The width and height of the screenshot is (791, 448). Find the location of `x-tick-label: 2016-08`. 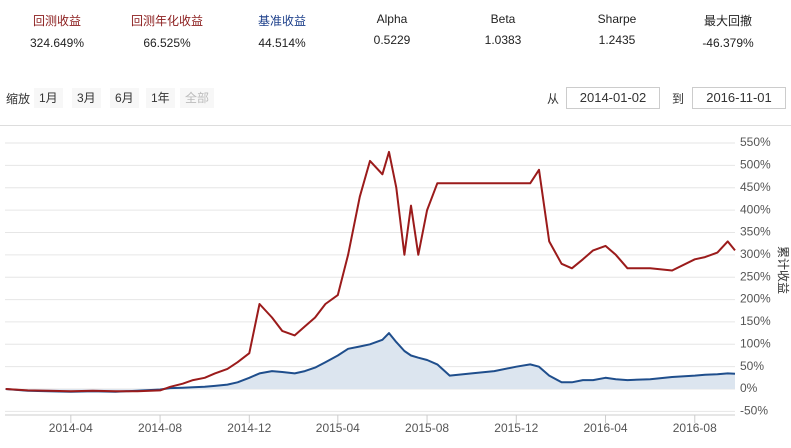

x-tick-label: 2016-08 is located at coordinates (695, 428).